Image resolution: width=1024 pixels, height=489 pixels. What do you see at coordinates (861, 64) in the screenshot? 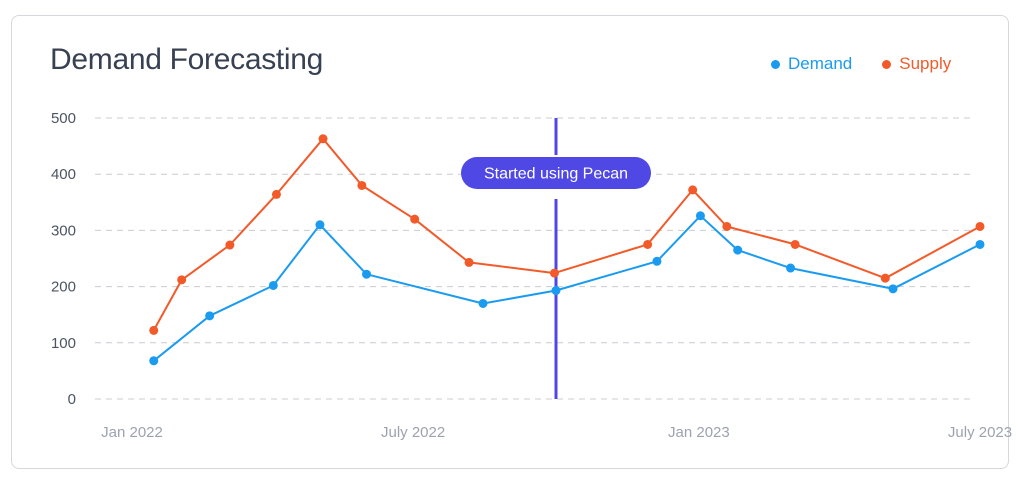
I see `chart-legend: Demand Supply` at bounding box center [861, 64].